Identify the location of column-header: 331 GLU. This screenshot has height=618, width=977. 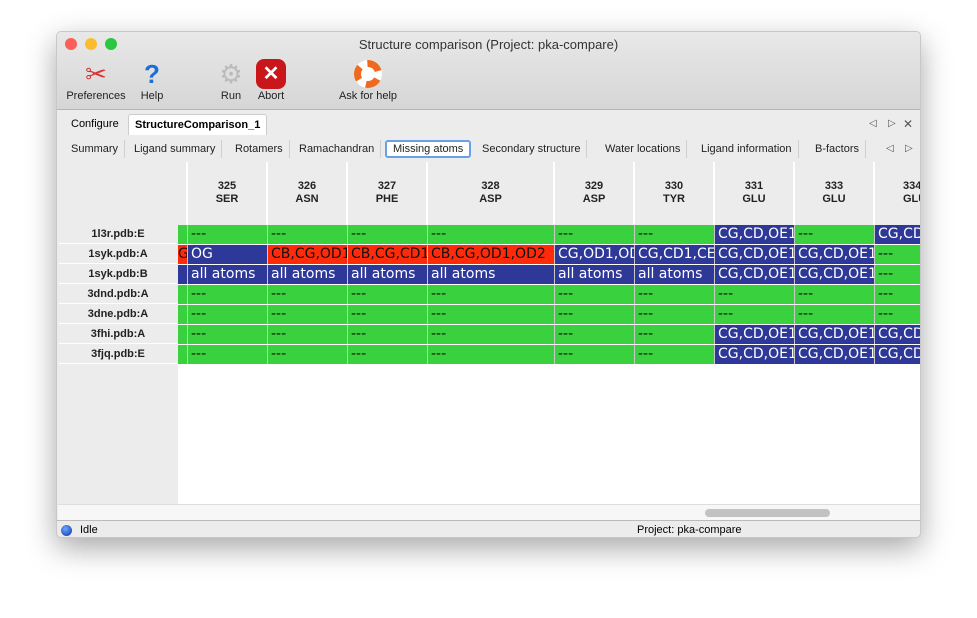
(755, 193).